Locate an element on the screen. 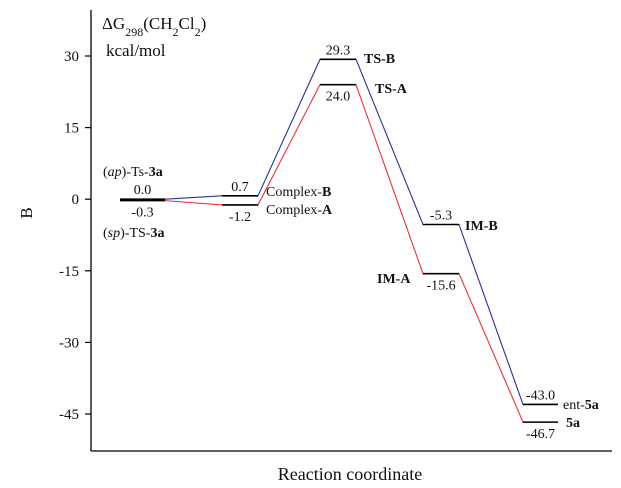  y-tick-label: 15 is located at coordinates (71, 129).